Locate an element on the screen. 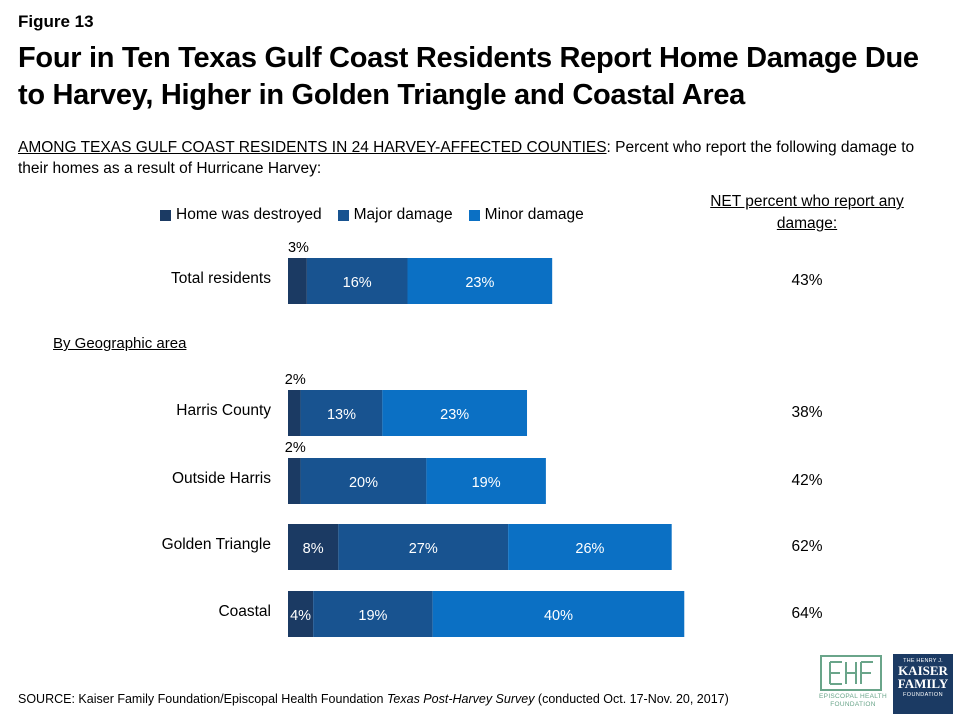 This screenshot has width=960, height=720. ehf-logo-mark is located at coordinates (851, 673).